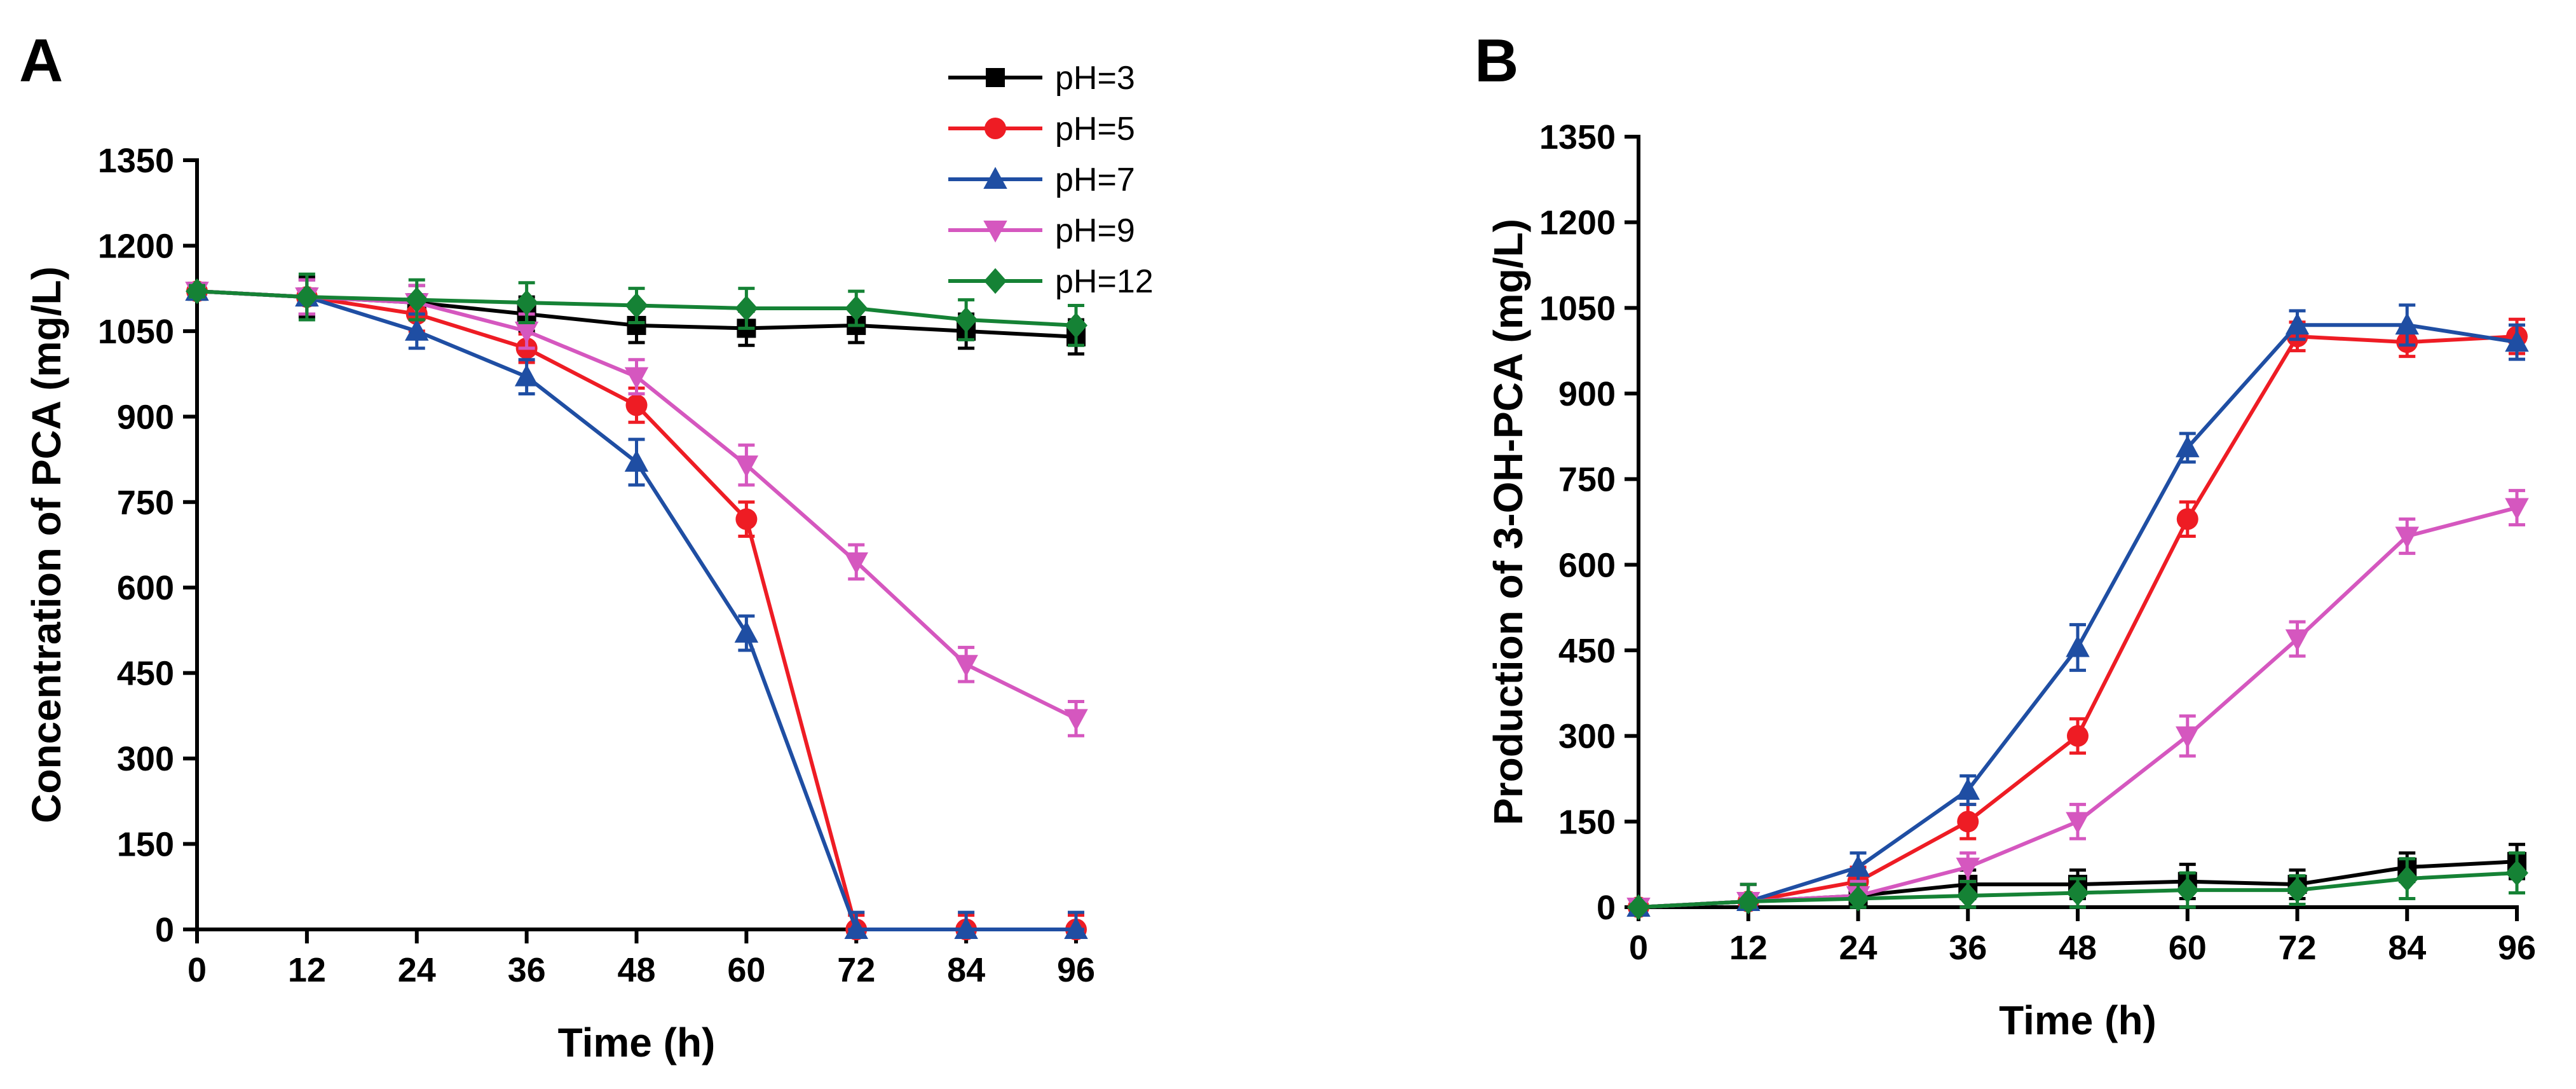  What do you see at coordinates (1508, 522) in the screenshot?
I see `panel-b-y-axis-title: Production of 3-OH-PCA (mg/L)` at bounding box center [1508, 522].